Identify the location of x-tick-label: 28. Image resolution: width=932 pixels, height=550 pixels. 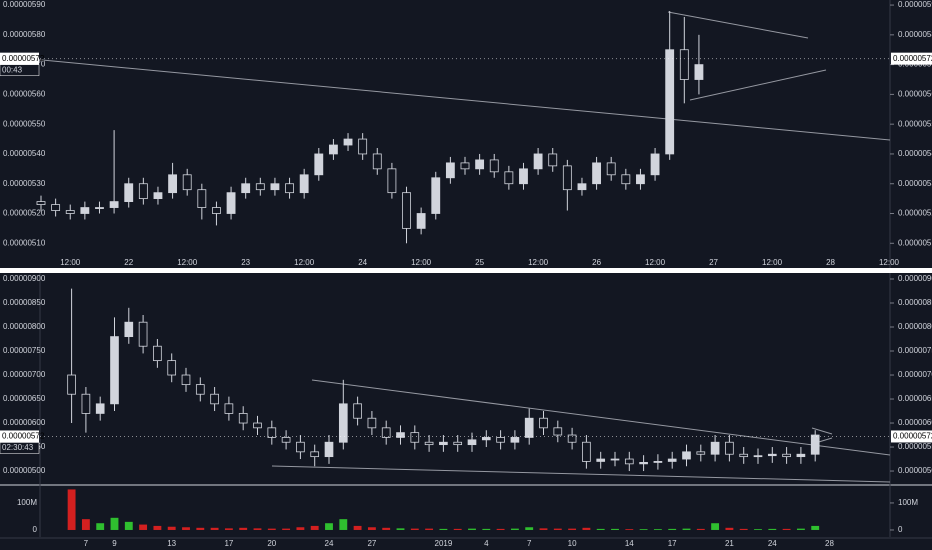
(829, 543).